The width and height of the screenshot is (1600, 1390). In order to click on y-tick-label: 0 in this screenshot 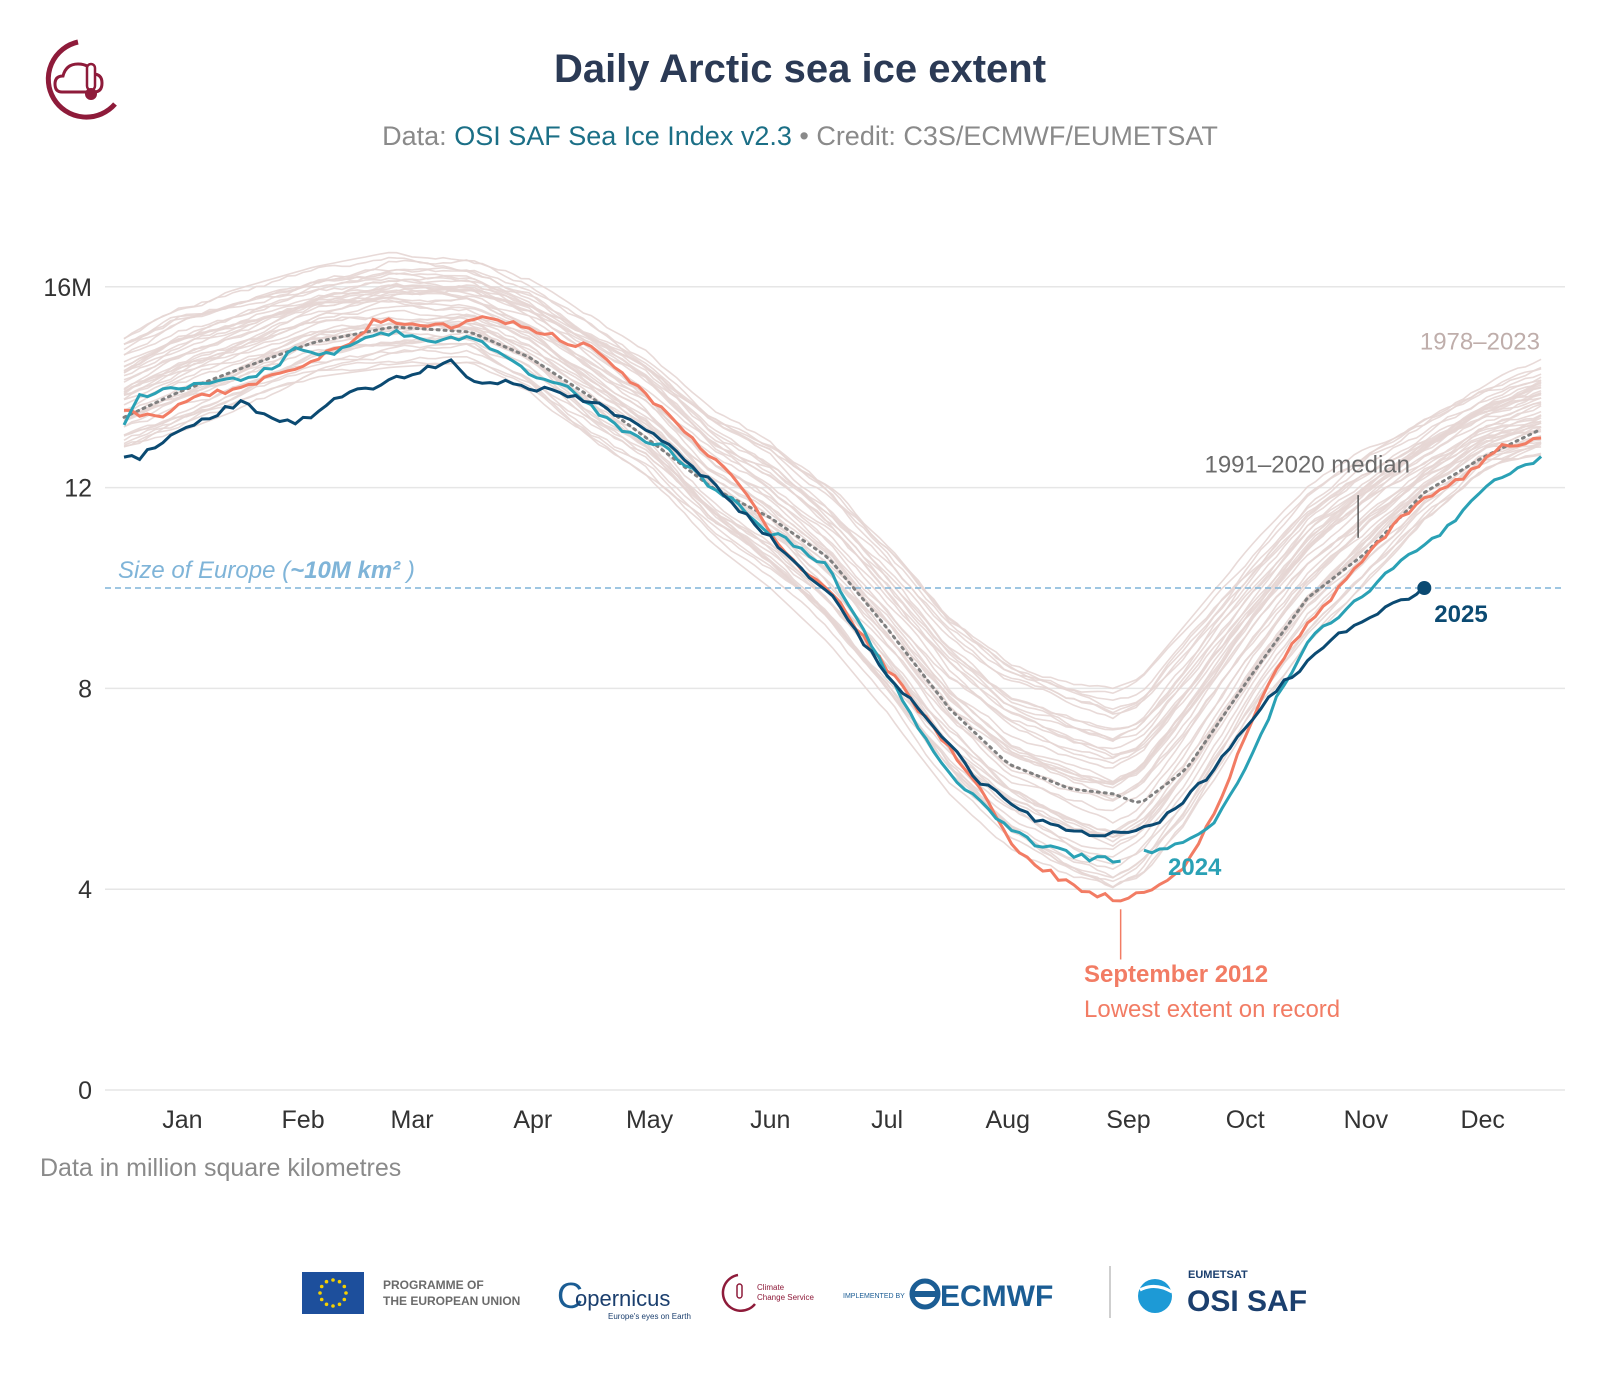, I will do `click(85, 1091)`.